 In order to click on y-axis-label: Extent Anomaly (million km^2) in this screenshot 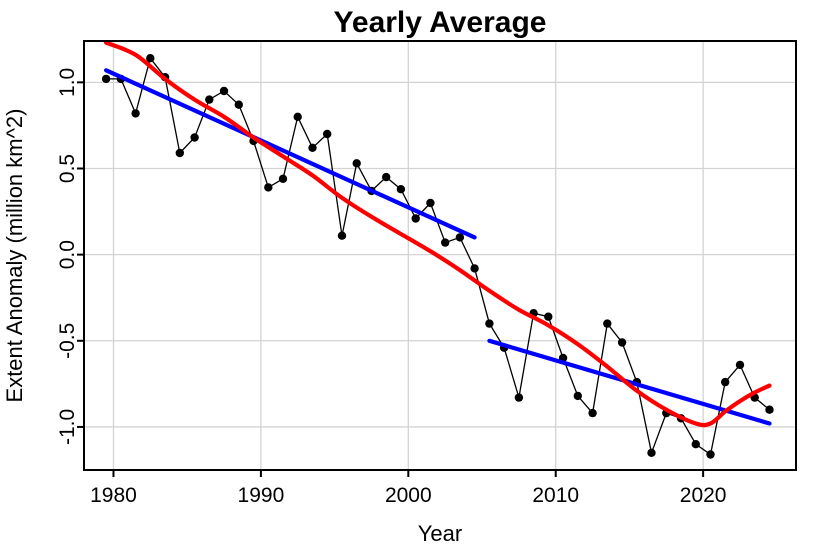, I will do `click(14, 256)`.